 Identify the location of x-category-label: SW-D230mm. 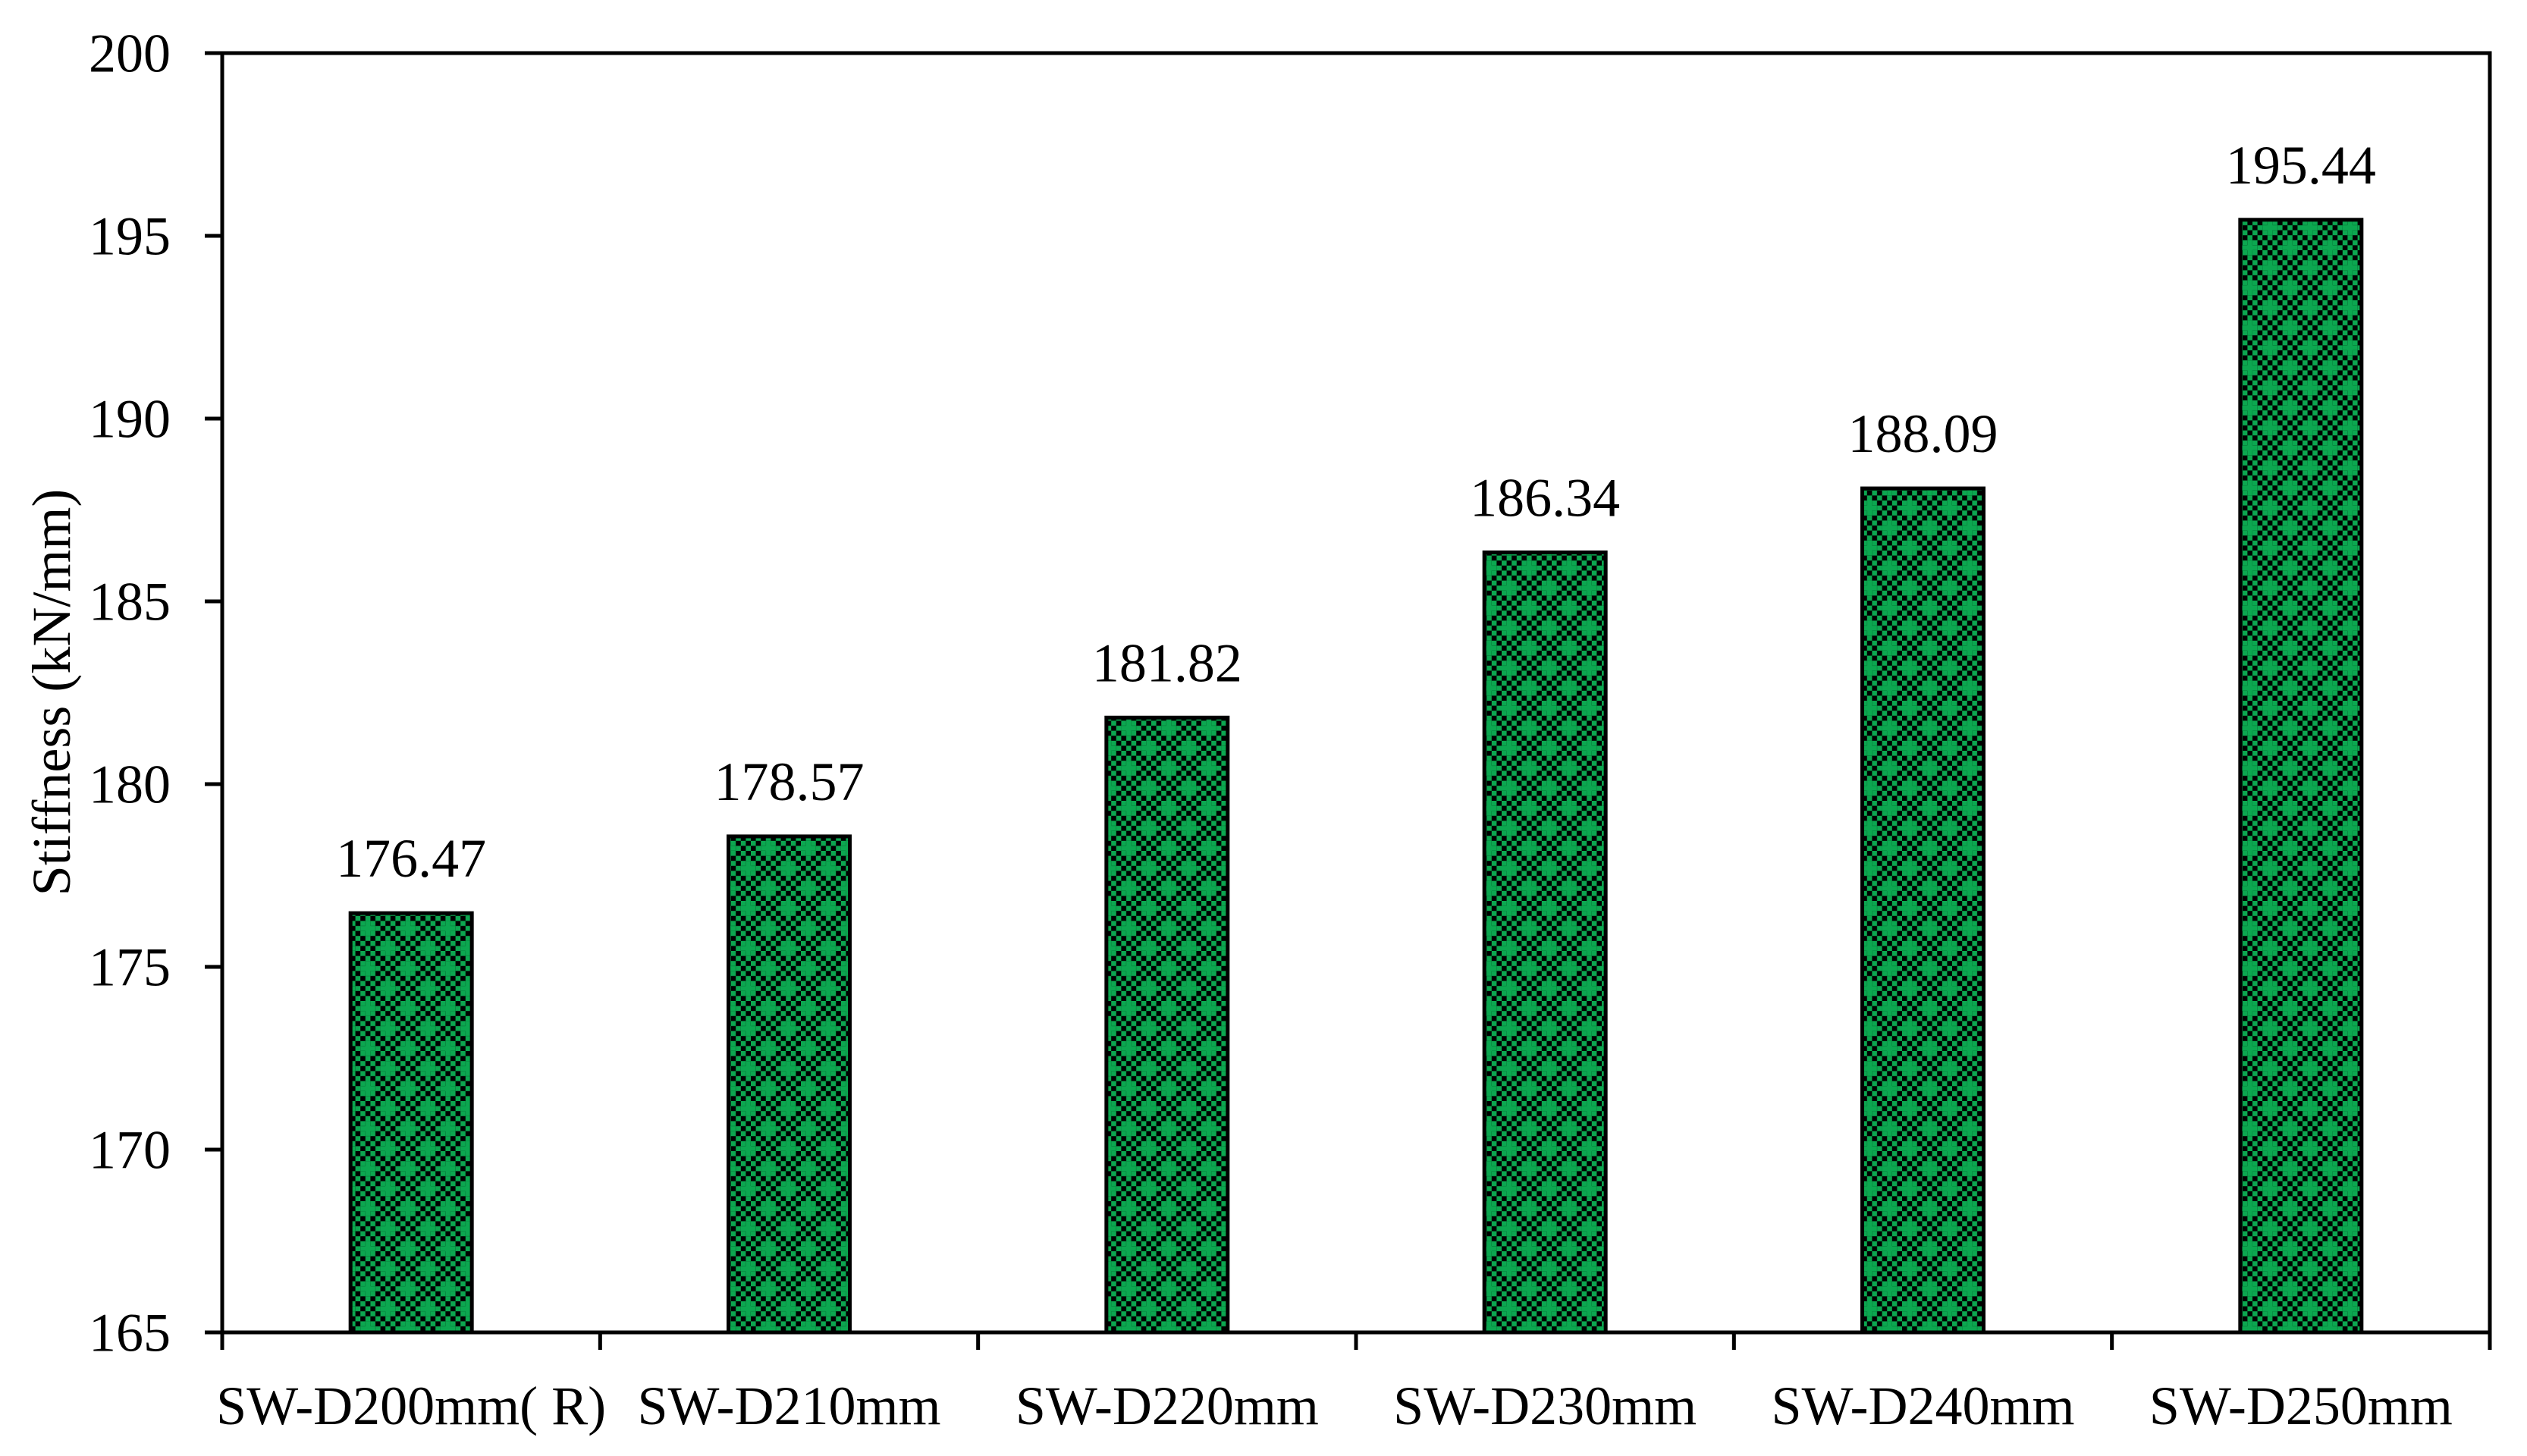
(1545, 1406).